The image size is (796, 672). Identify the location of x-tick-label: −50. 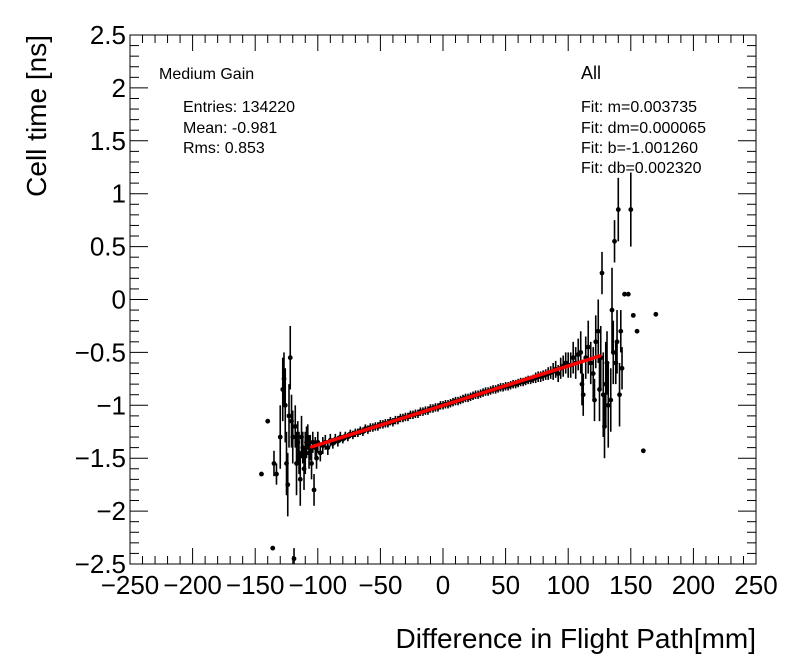
(380, 585).